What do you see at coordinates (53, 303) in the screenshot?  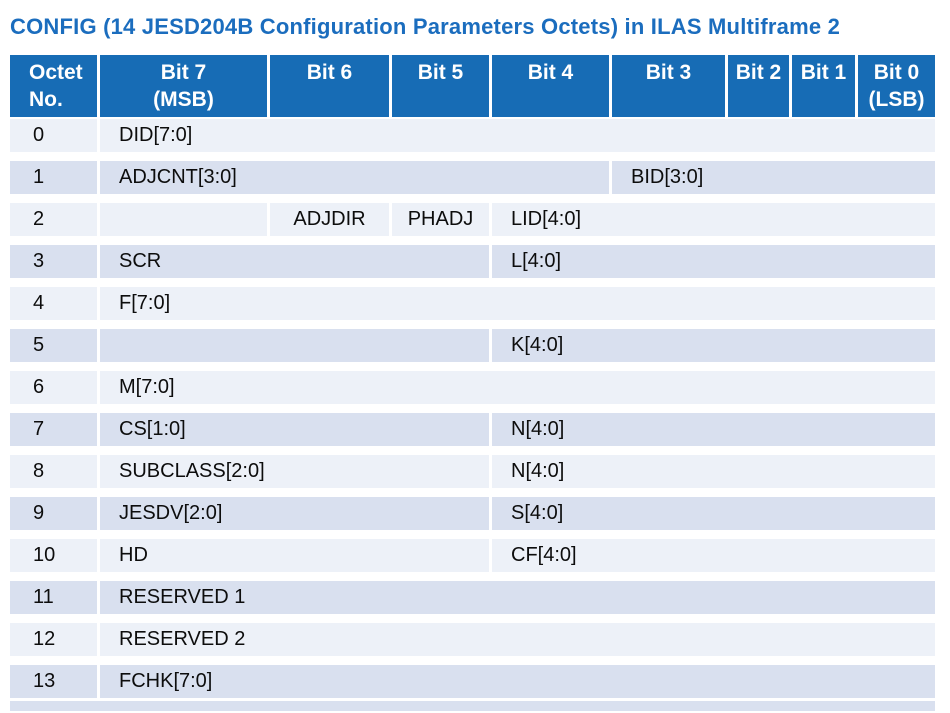 I see `octet-number-cell: 4` at bounding box center [53, 303].